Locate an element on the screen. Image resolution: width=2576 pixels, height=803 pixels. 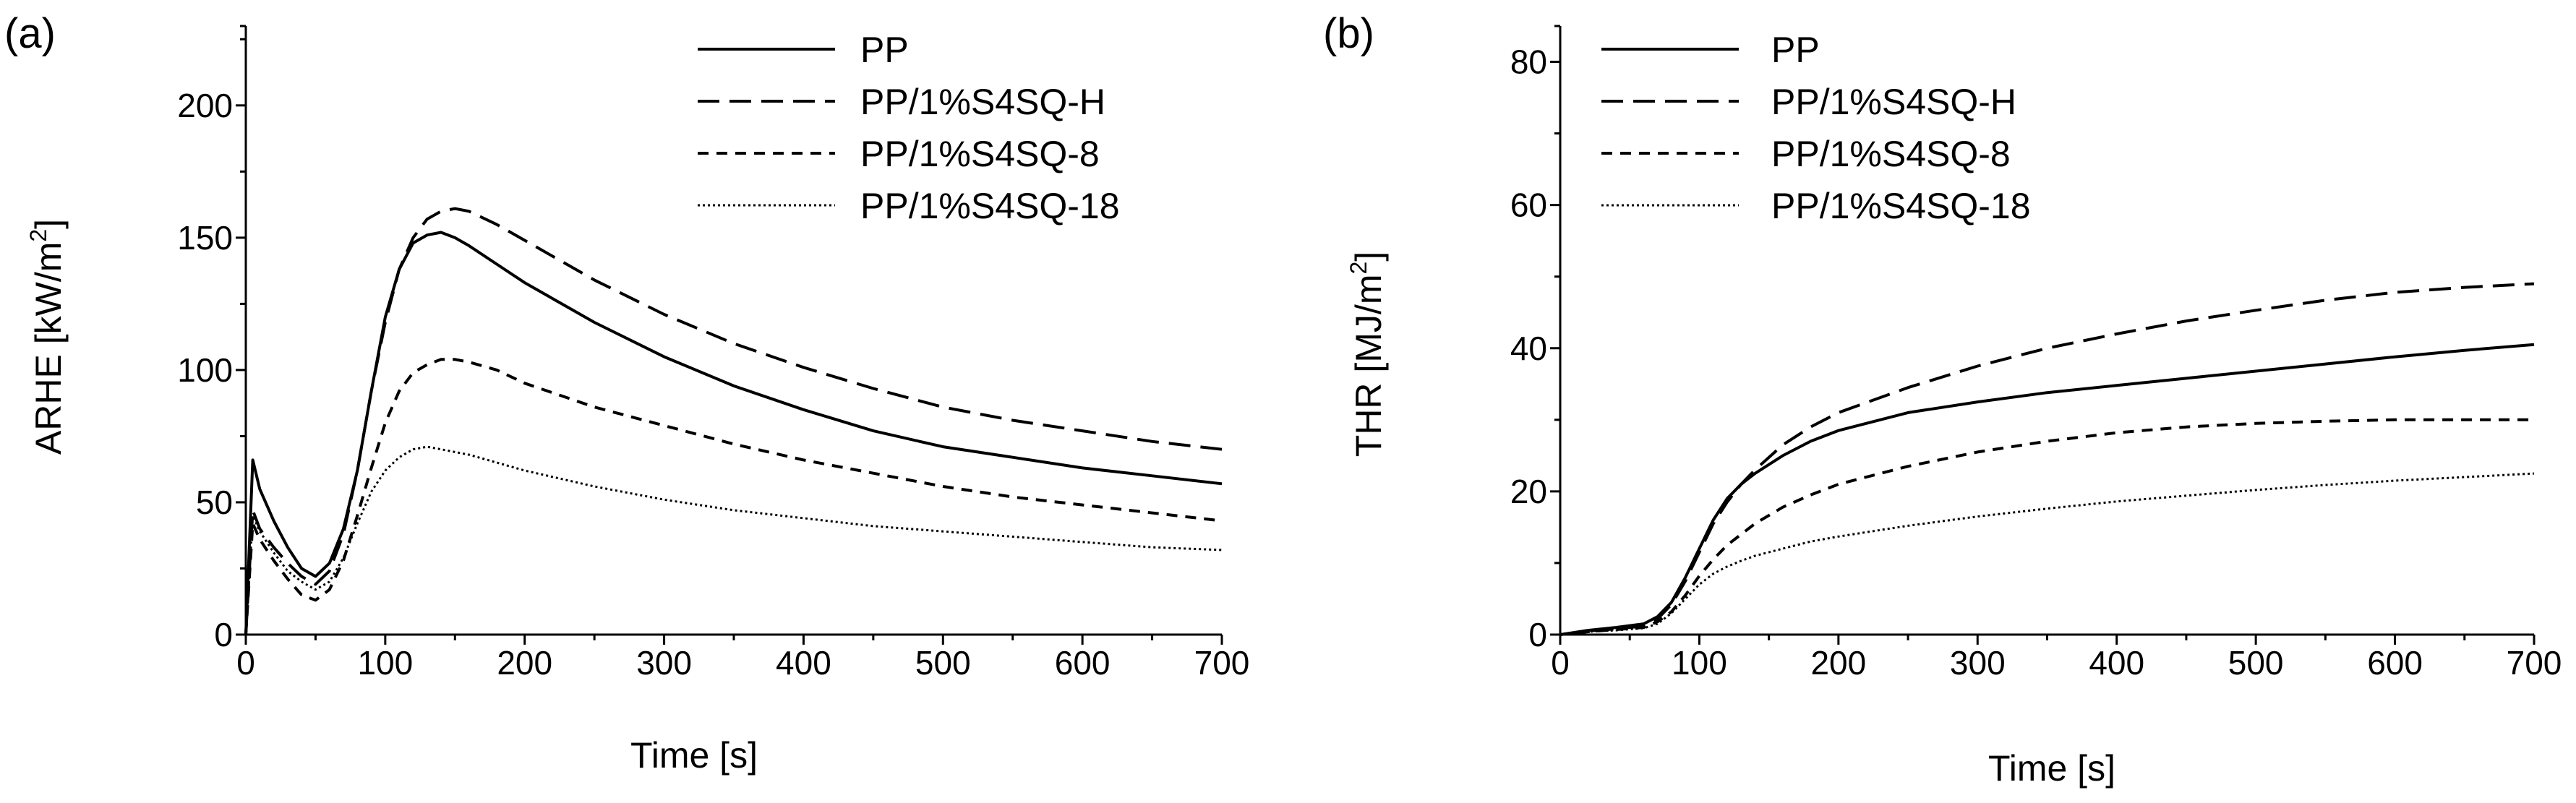
y-tick-label: 200 is located at coordinates (205, 105).